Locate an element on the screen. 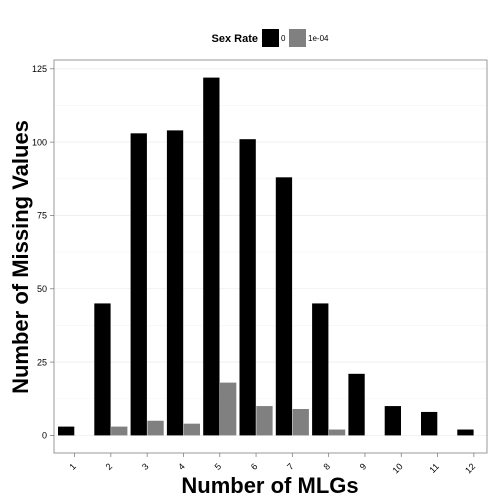 This screenshot has height=504, width=504. legend-label-1: 1e-04 is located at coordinates (318, 38).